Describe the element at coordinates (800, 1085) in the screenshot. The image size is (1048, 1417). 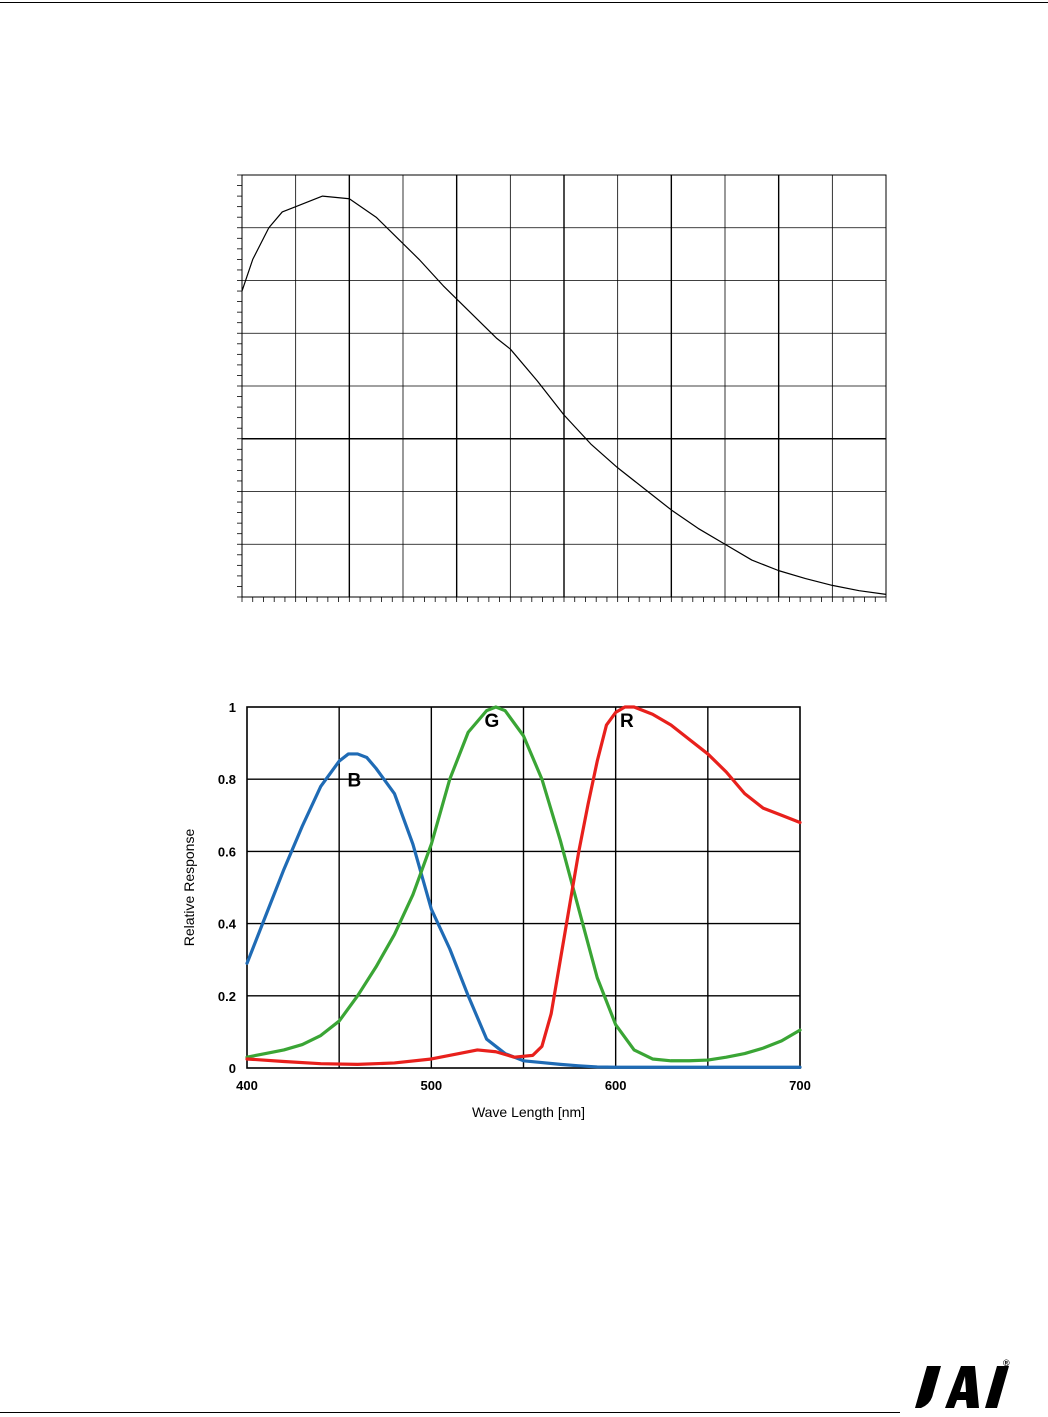
I see `x-tick-label: 700` at that location.